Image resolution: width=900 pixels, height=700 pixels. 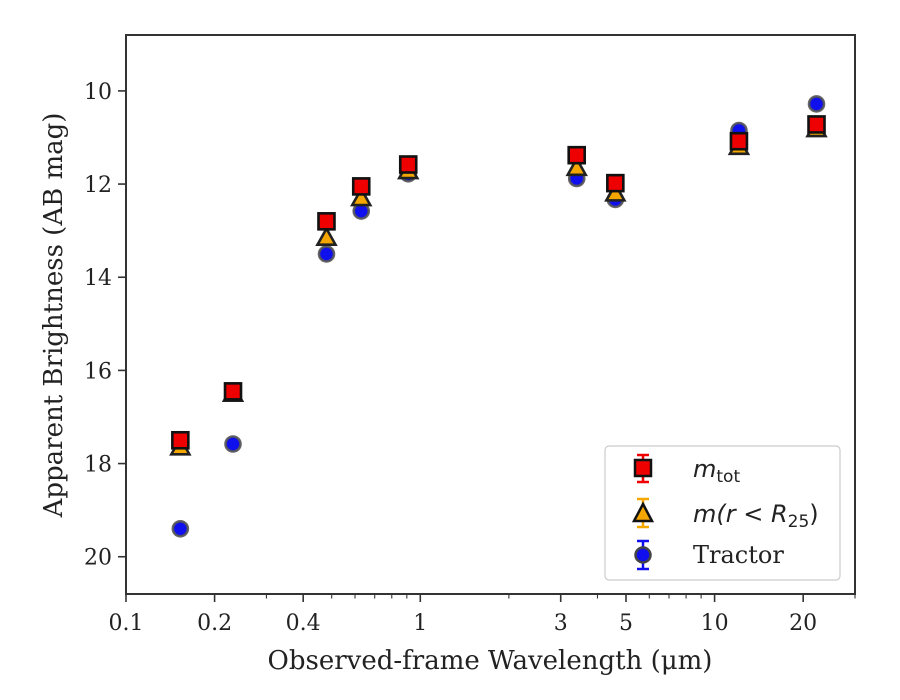 What do you see at coordinates (420, 623) in the screenshot?
I see `x-tick-label: 1` at bounding box center [420, 623].